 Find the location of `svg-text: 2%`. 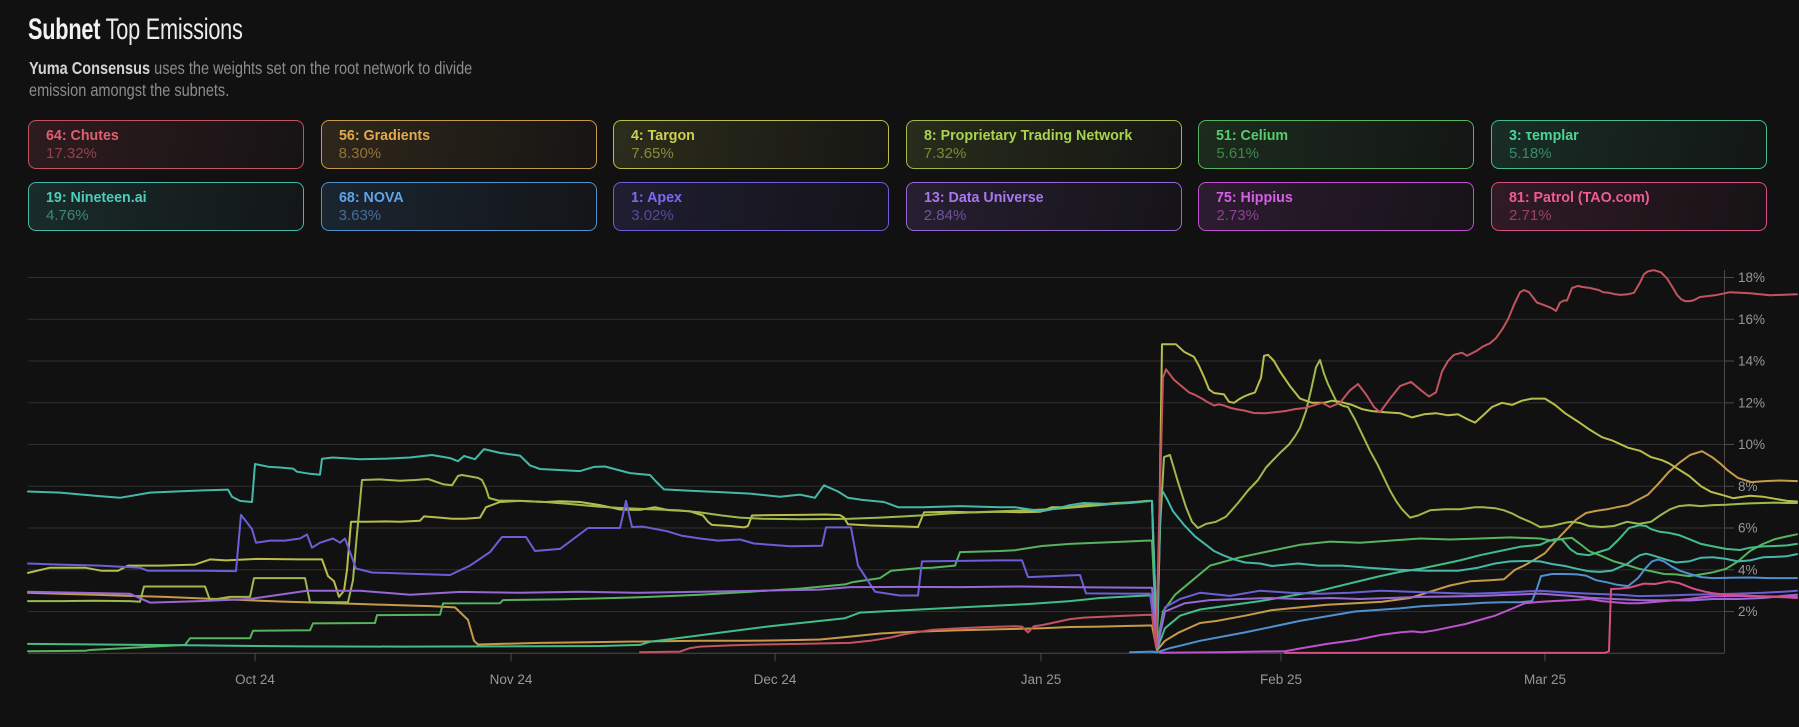

svg-text: 2% is located at coordinates (1748, 611).